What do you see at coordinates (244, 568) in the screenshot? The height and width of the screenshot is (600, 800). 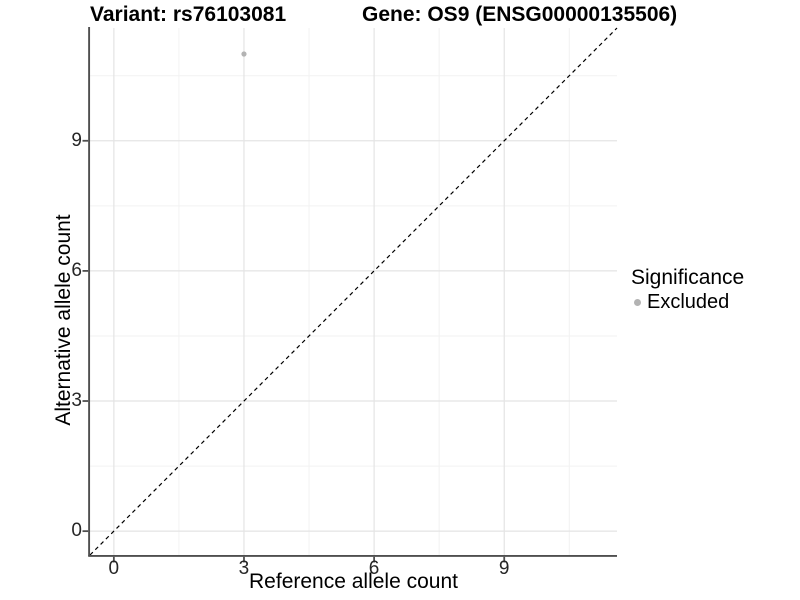 I see `x-tick-label: 3` at bounding box center [244, 568].